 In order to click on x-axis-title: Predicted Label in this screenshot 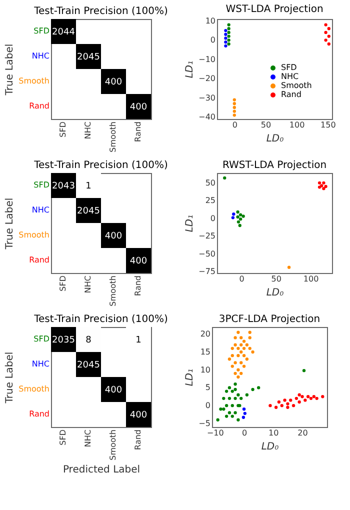, I will do `click(101, 470)`.